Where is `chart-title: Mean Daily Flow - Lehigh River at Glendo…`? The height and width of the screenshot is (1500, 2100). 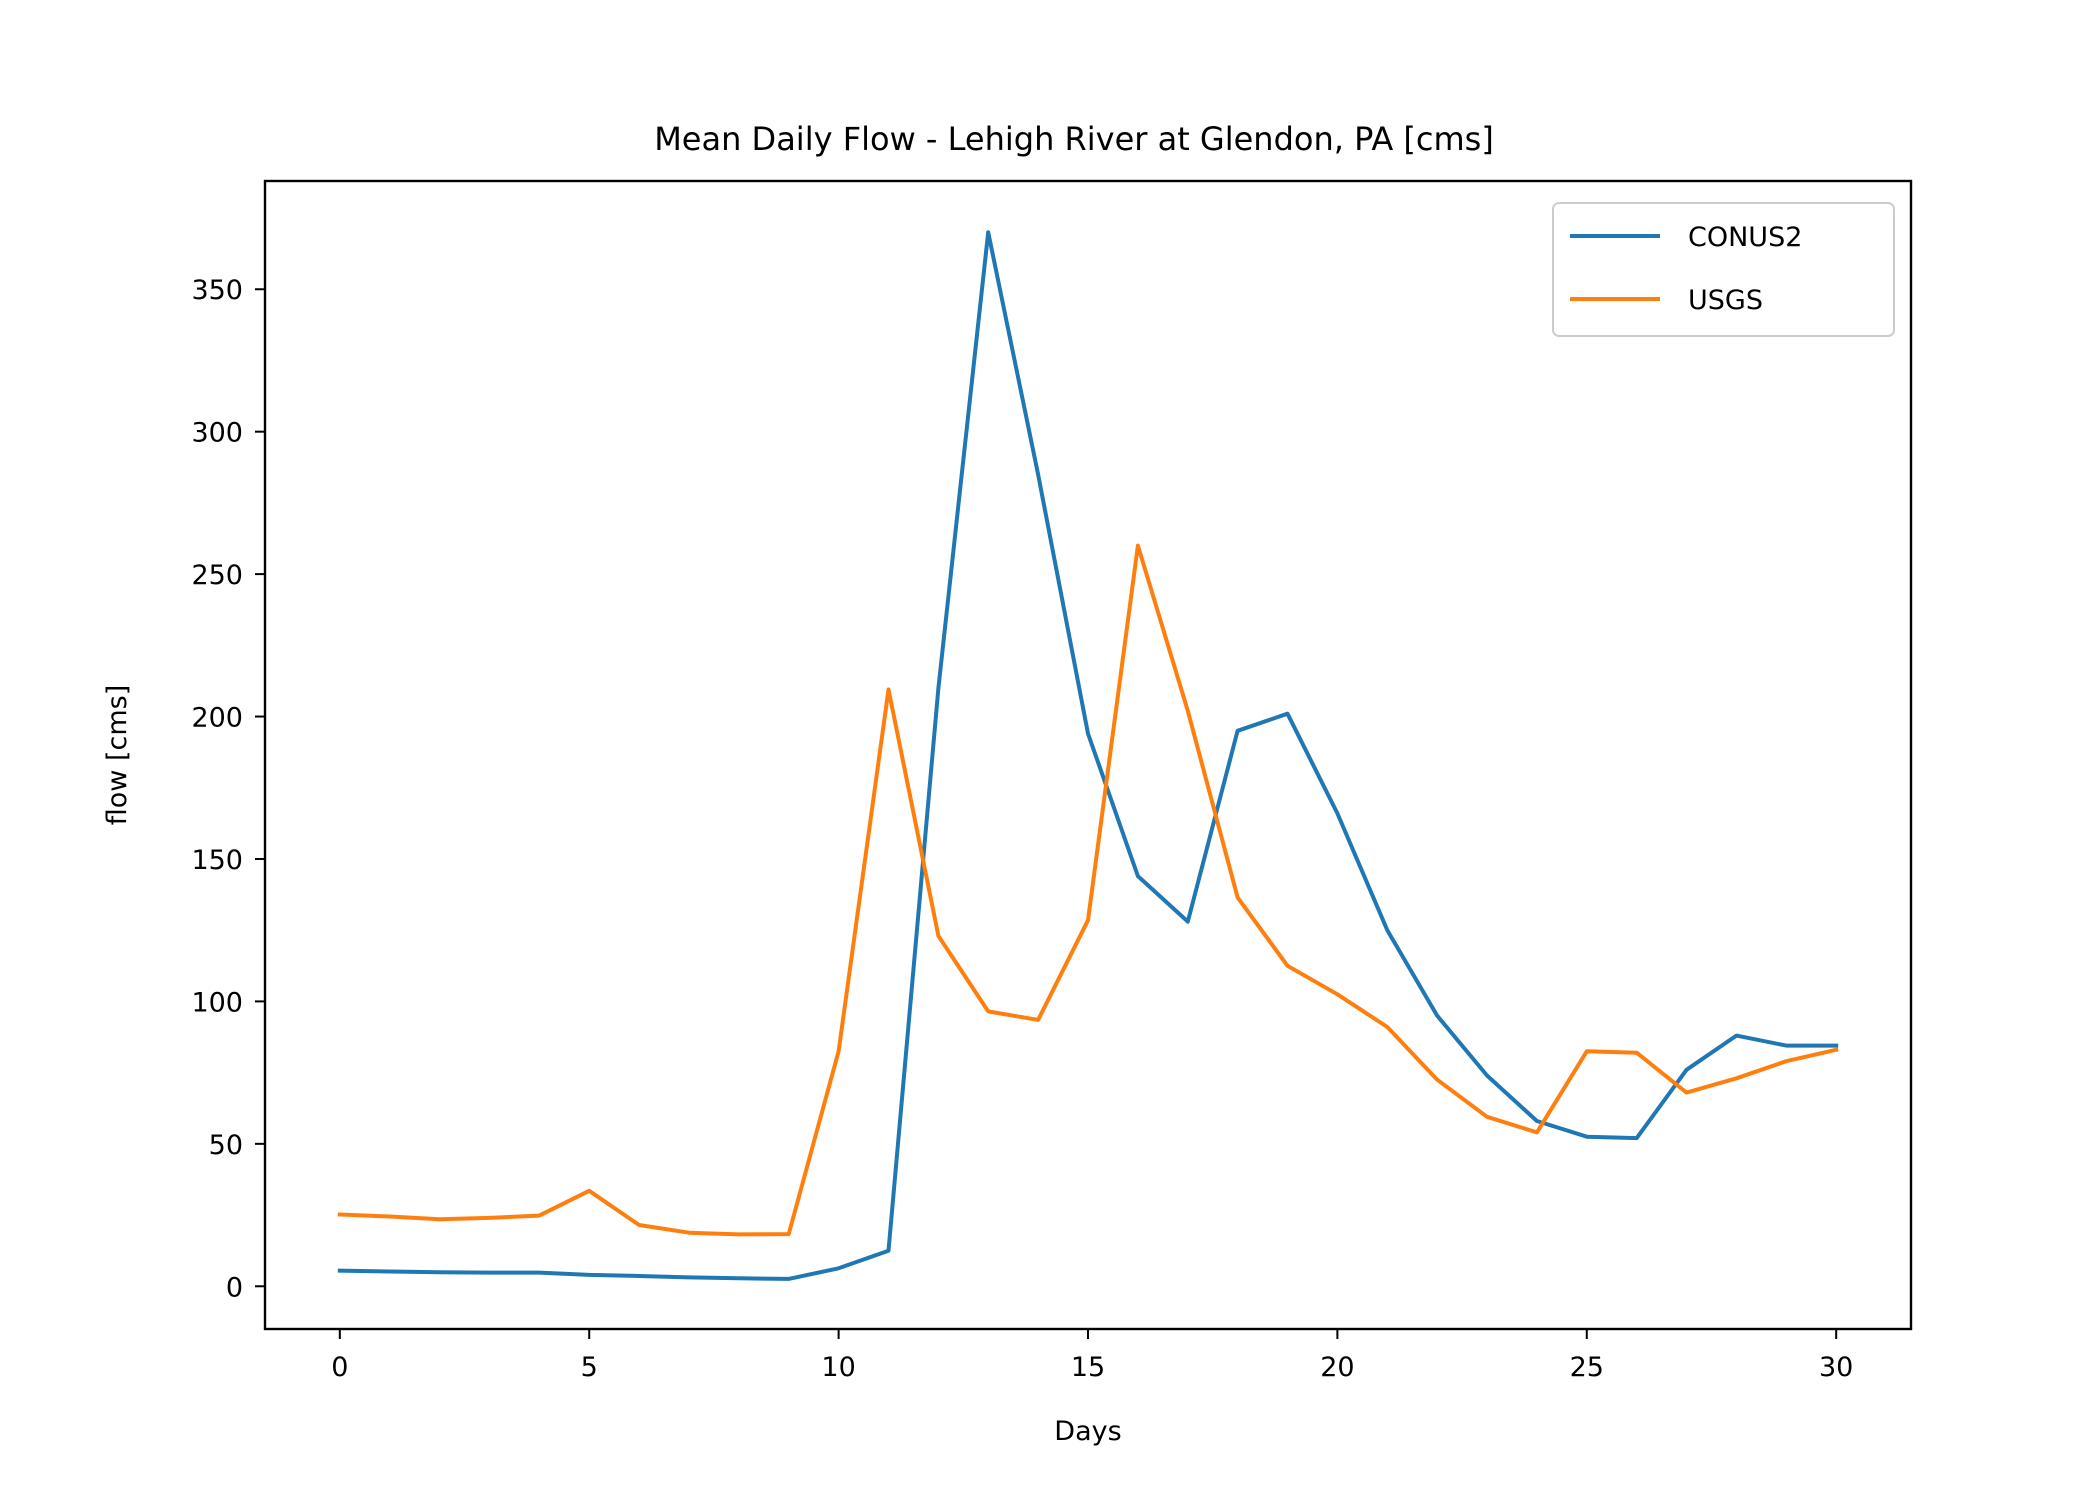 chart-title: Mean Daily Flow - Lehigh River at Glendo… is located at coordinates (1074, 139).